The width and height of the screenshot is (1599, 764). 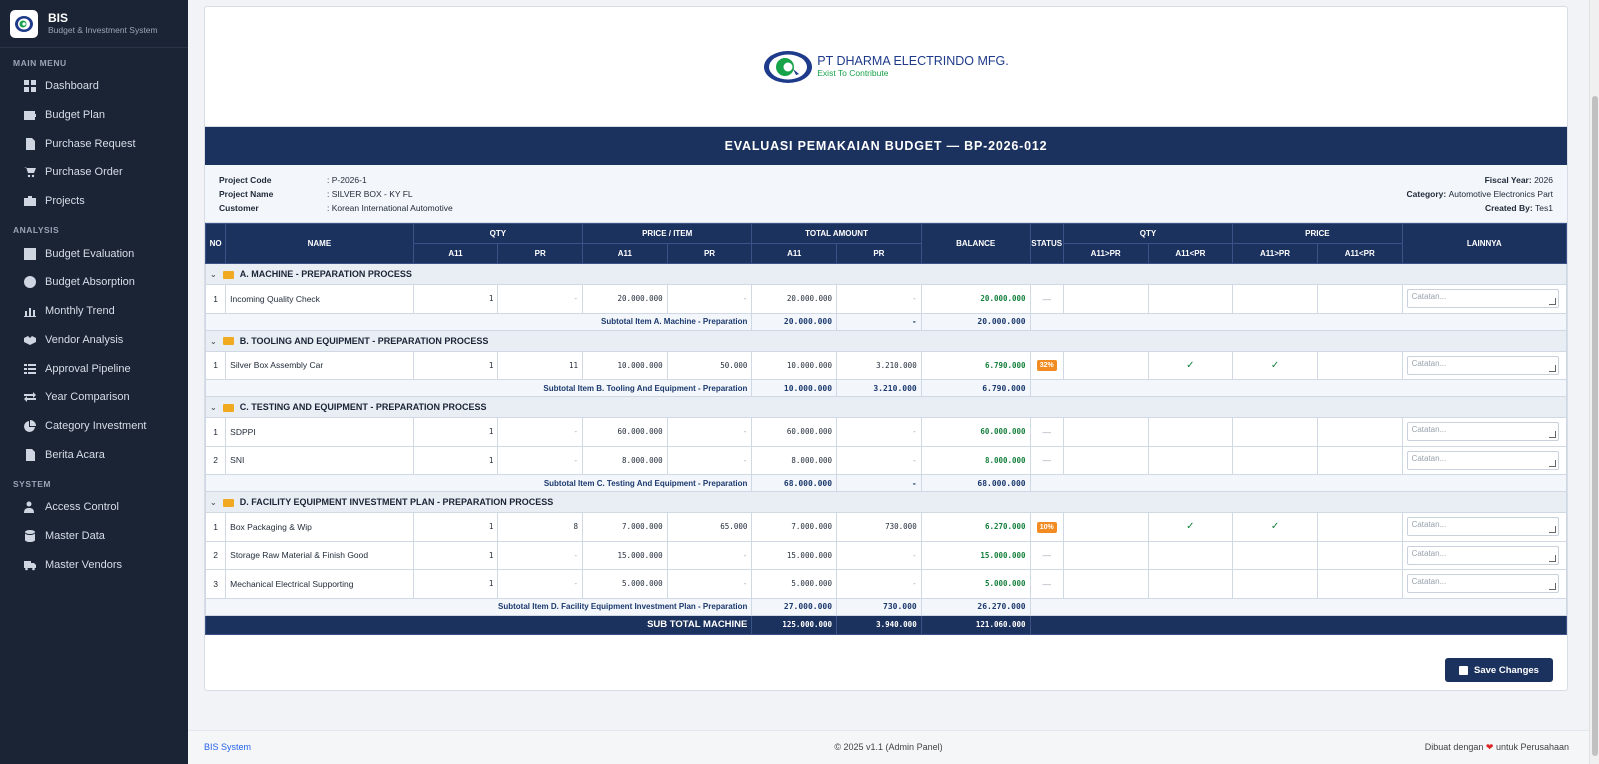 I want to click on users-cog-icon, so click(x=29, y=507).